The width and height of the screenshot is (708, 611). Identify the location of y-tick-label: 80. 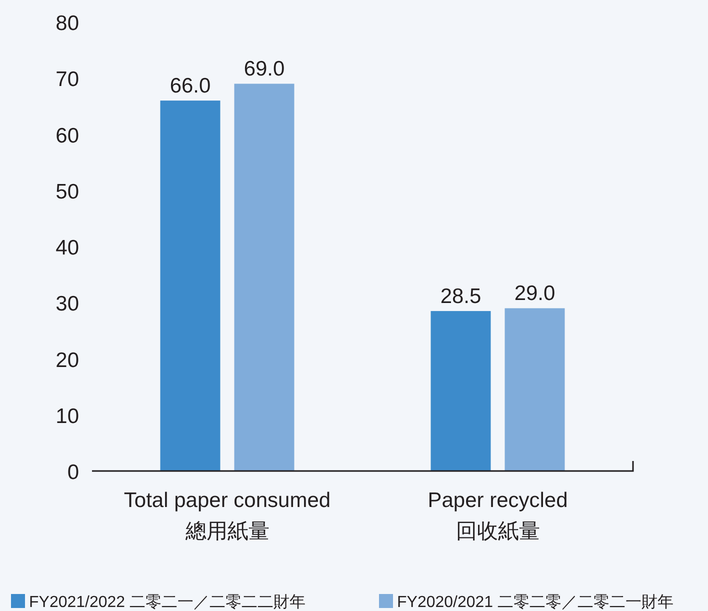
(67, 23).